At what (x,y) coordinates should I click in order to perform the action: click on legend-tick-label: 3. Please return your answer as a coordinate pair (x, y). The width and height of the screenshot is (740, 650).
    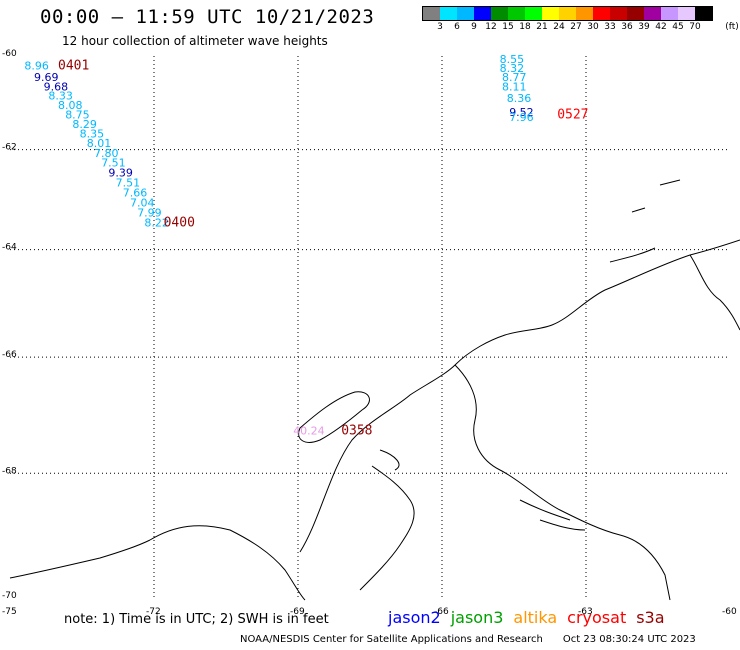
    Looking at the image, I should click on (440, 27).